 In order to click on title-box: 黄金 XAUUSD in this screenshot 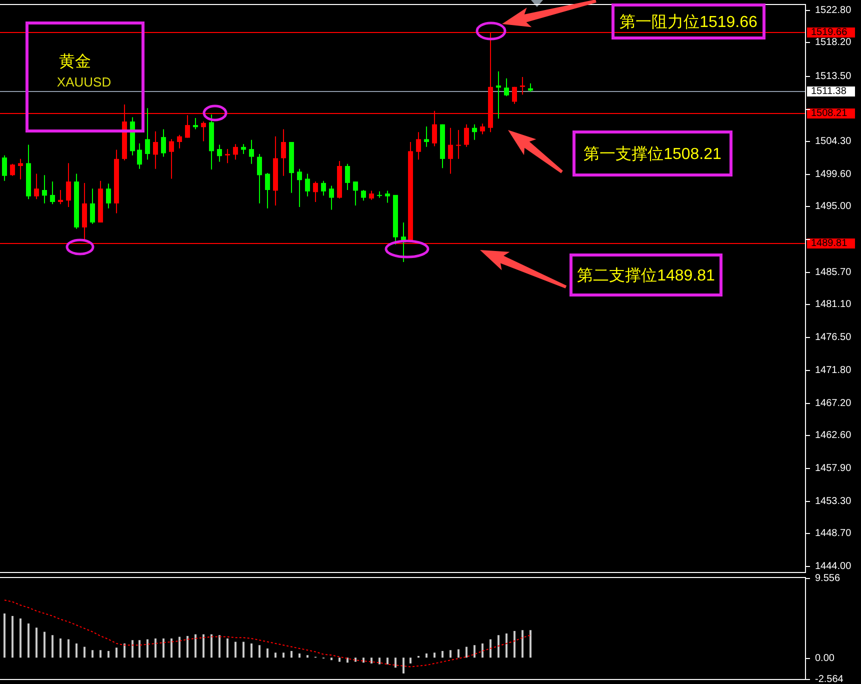, I will do `click(85, 77)`.